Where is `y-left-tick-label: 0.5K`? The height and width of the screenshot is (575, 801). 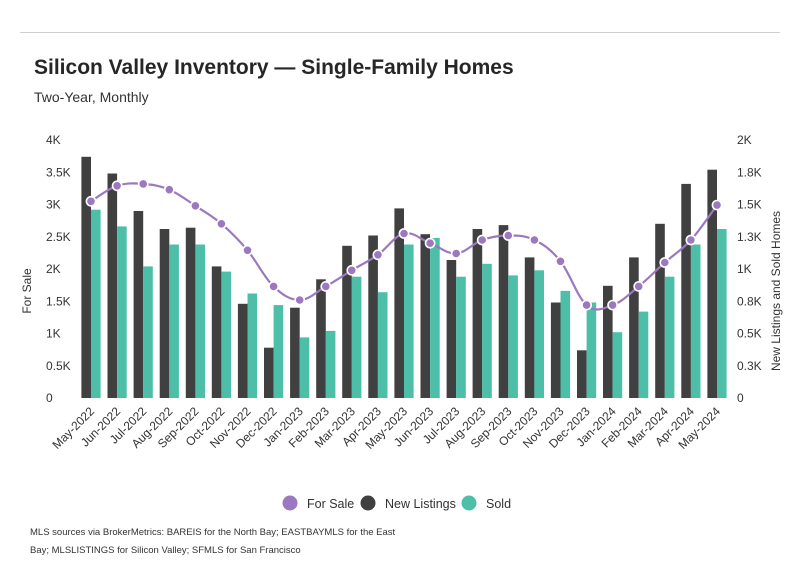
y-left-tick-label: 0.5K is located at coordinates (58, 366).